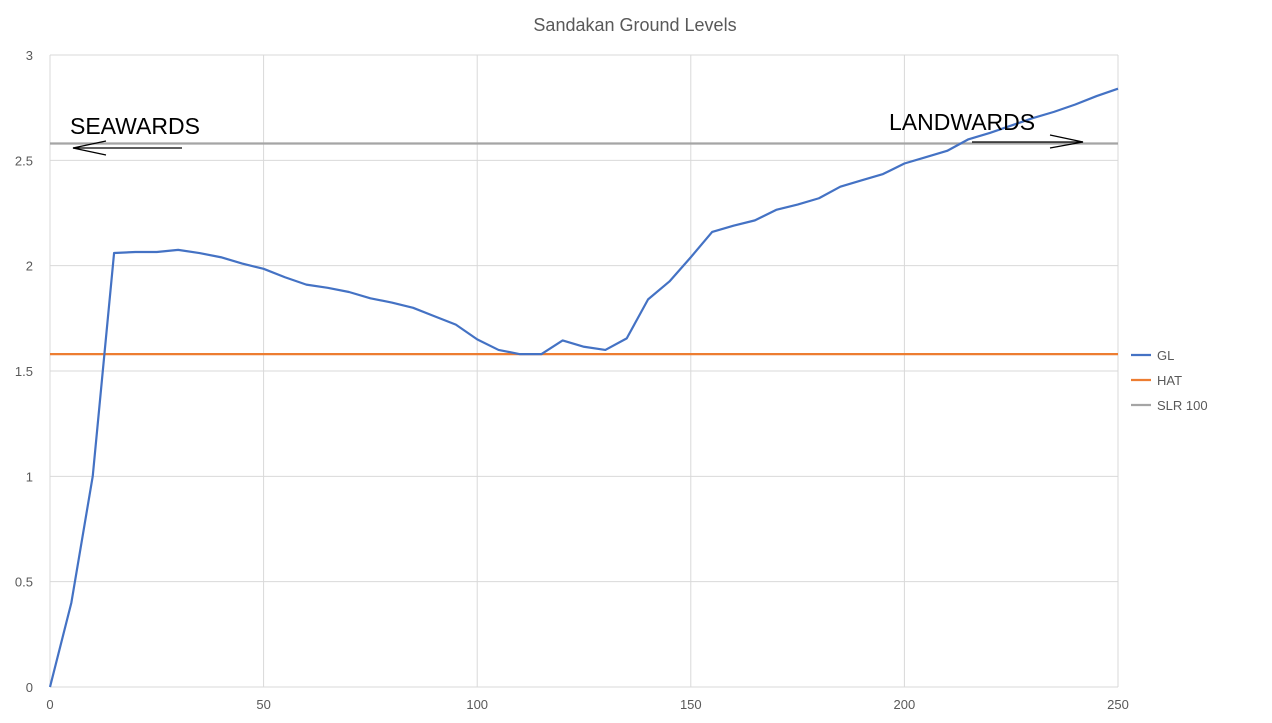 Image resolution: width=1272 pixels, height=723 pixels. What do you see at coordinates (634, 25) in the screenshot?
I see `chart-title: Sandakan Ground Levels` at bounding box center [634, 25].